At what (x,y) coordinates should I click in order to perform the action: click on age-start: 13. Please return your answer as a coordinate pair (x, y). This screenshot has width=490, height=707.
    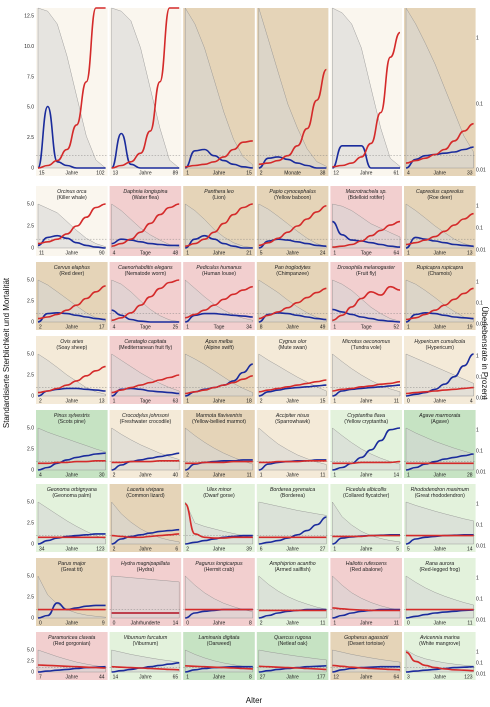
    Looking at the image, I should click on (116, 174).